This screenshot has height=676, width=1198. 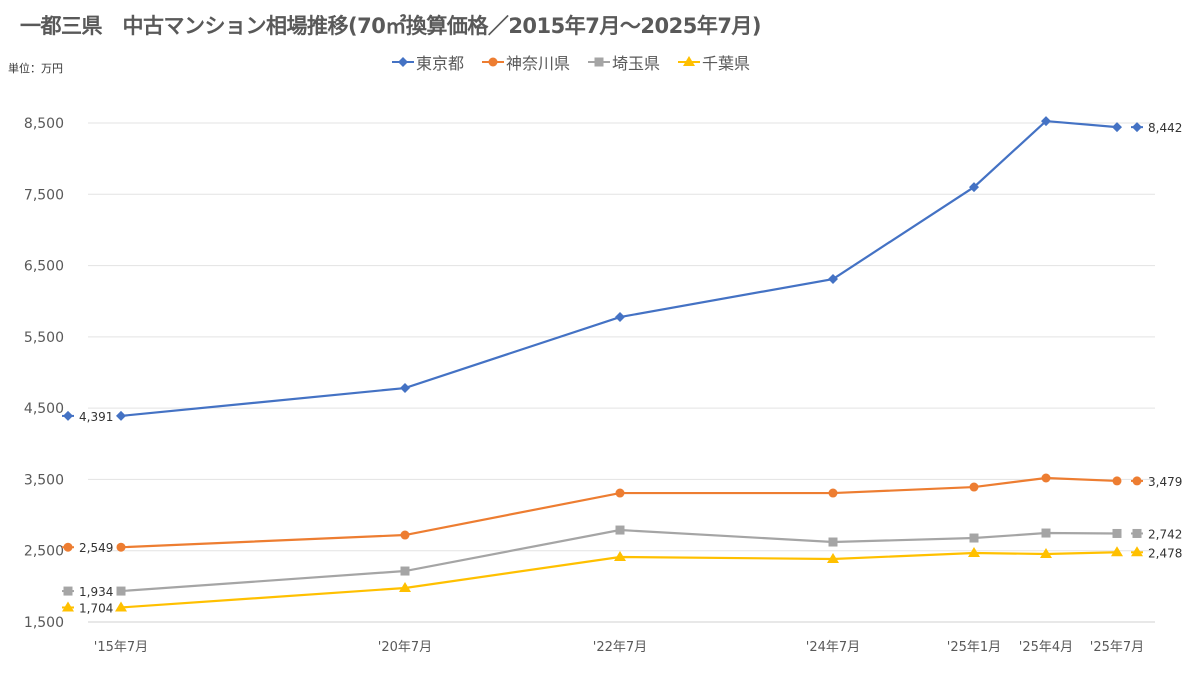 What do you see at coordinates (1165, 128) in the screenshot?
I see `end-data-label: 8,442` at bounding box center [1165, 128].